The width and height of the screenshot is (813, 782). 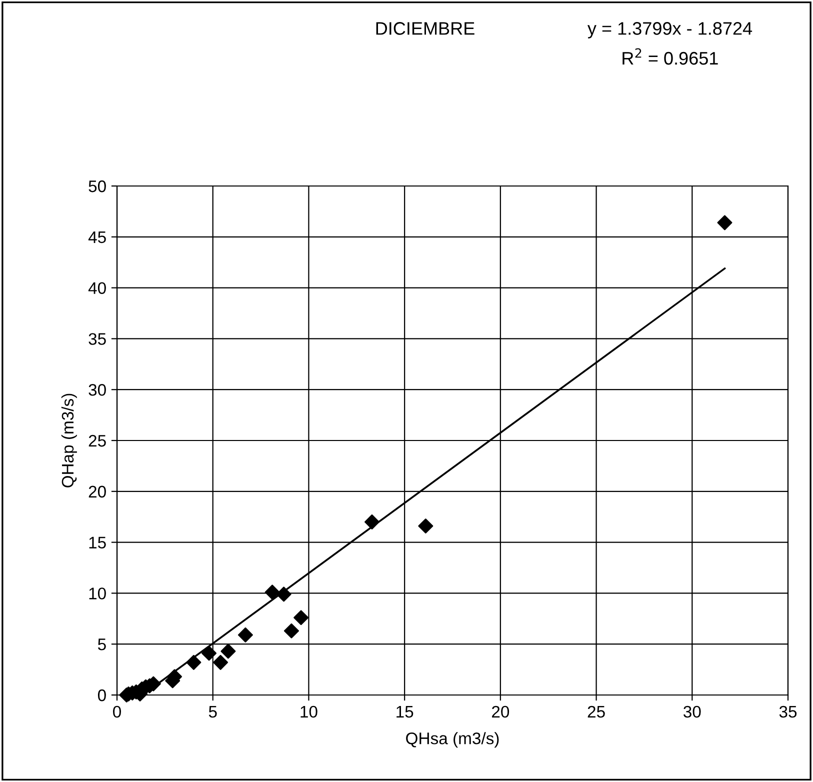 I want to click on y-tick-label: 20, so click(x=97, y=492).